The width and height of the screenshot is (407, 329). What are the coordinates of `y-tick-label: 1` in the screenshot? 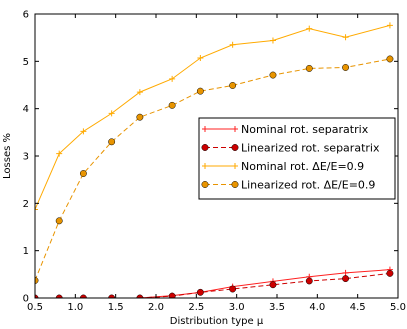 It's located at (26, 251).